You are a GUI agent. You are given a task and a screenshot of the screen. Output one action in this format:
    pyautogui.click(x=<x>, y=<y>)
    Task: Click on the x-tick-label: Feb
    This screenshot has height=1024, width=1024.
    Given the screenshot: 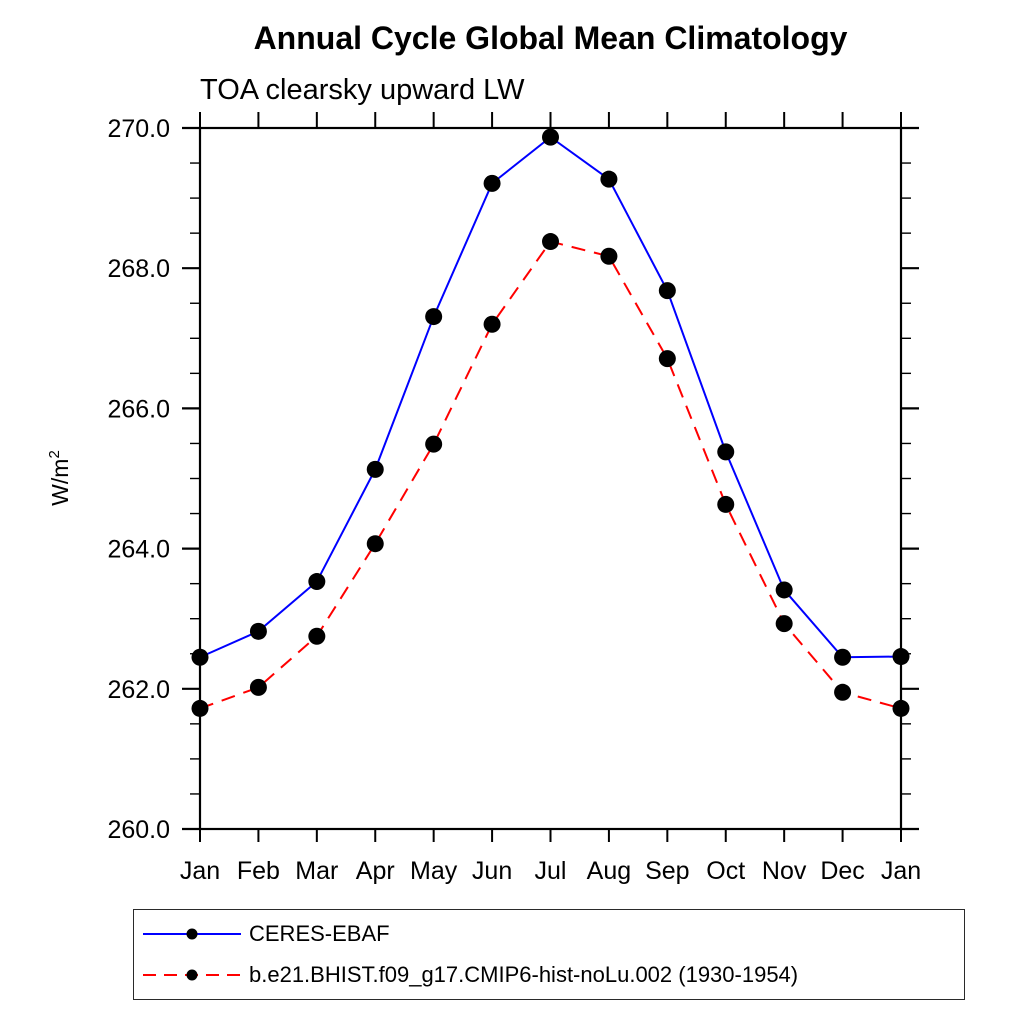 What is the action you would take?
    pyautogui.click(x=258, y=871)
    